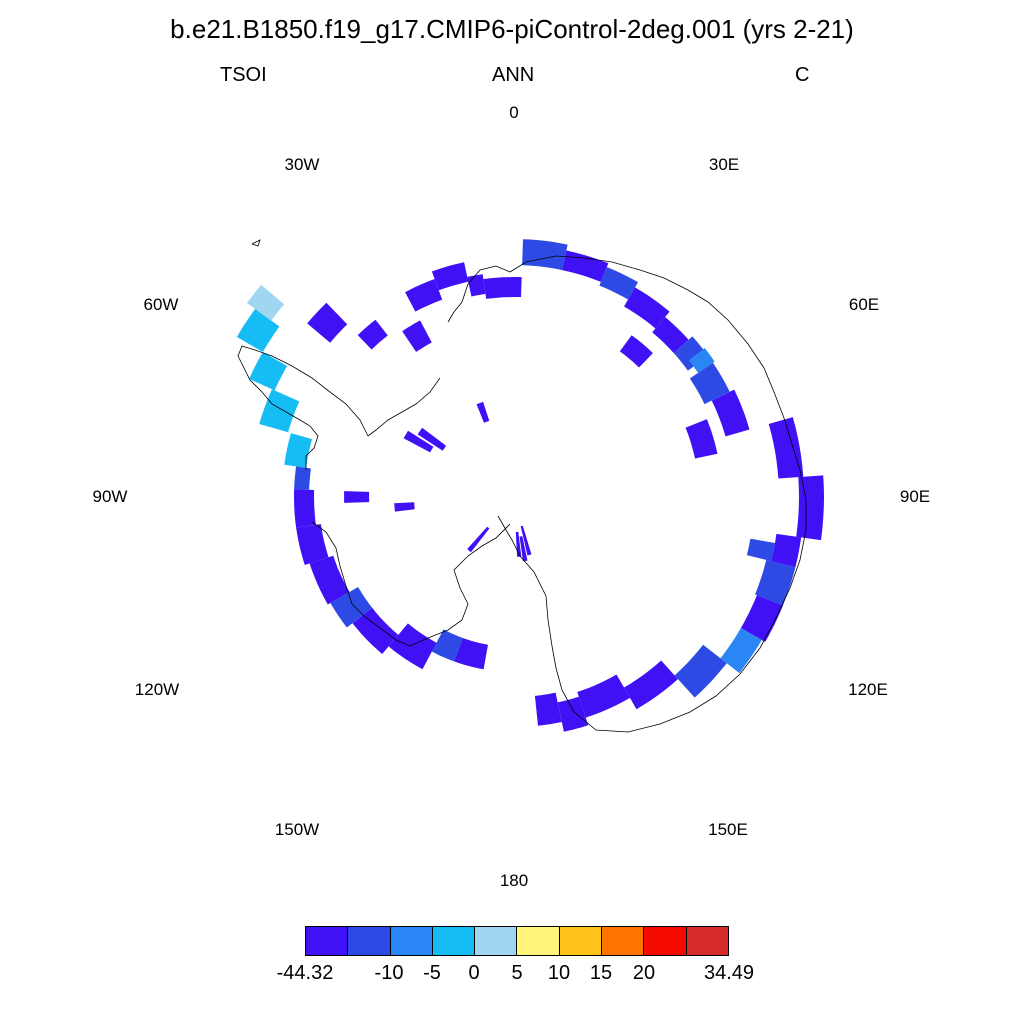 Image resolution: width=1024 pixels, height=1024 pixels. Describe the element at coordinates (514, 112) in the screenshot. I see `lon-label-0: 0` at that location.